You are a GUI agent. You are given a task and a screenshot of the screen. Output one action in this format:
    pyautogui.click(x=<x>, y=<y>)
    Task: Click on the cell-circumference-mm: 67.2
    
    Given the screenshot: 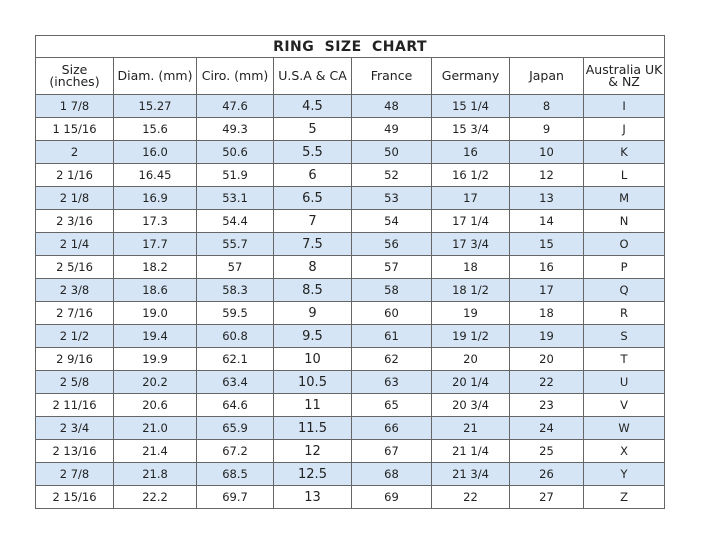 What is the action you would take?
    pyautogui.click(x=235, y=451)
    